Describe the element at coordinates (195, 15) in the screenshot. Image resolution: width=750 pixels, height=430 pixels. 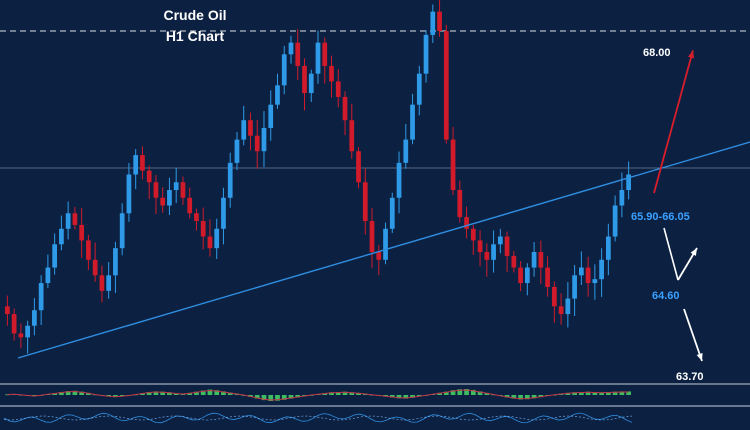
I see `chart-title: Crude Oil` at that location.